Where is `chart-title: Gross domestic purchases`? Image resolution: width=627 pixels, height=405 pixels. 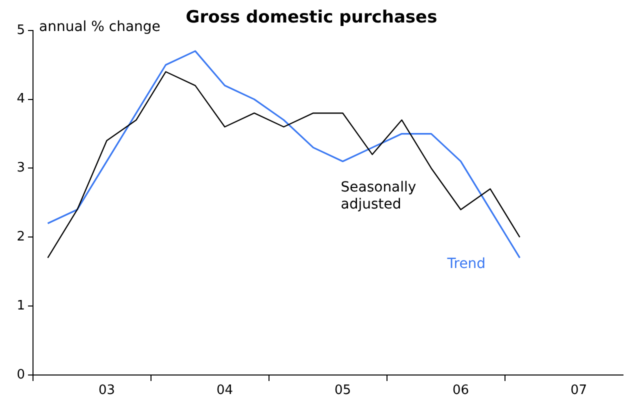
chart-title: Gross domestic purchases is located at coordinates (312, 18).